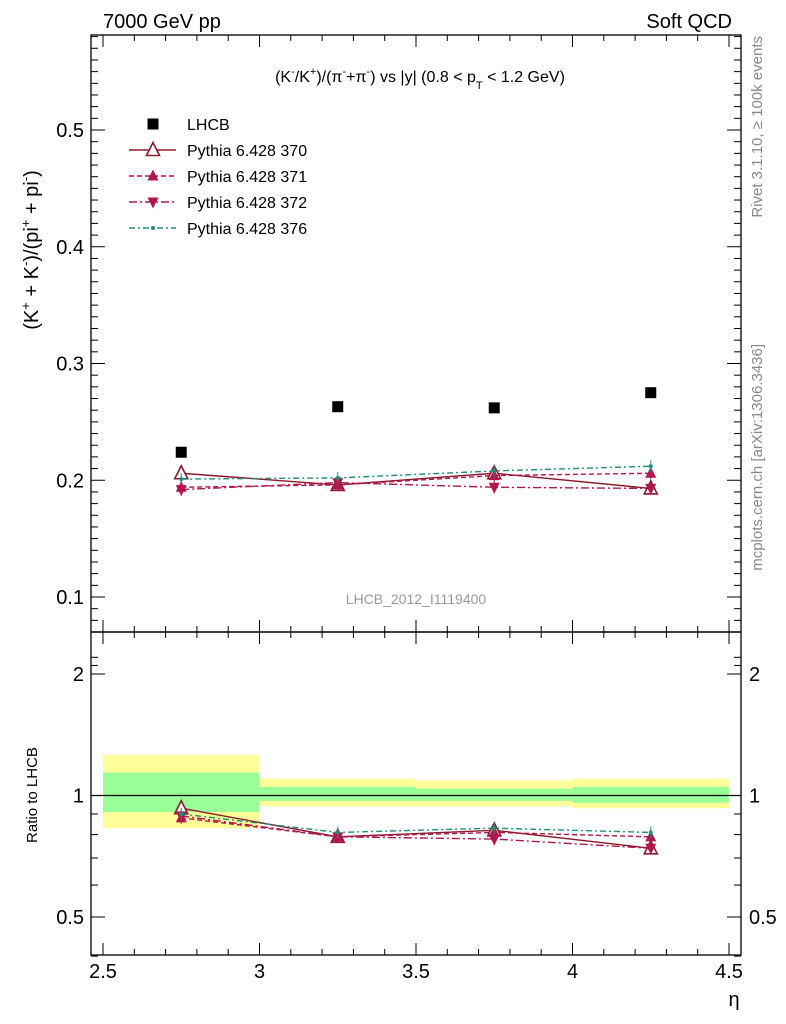  I want to click on y-tick-label: 0.3, so click(70, 365).